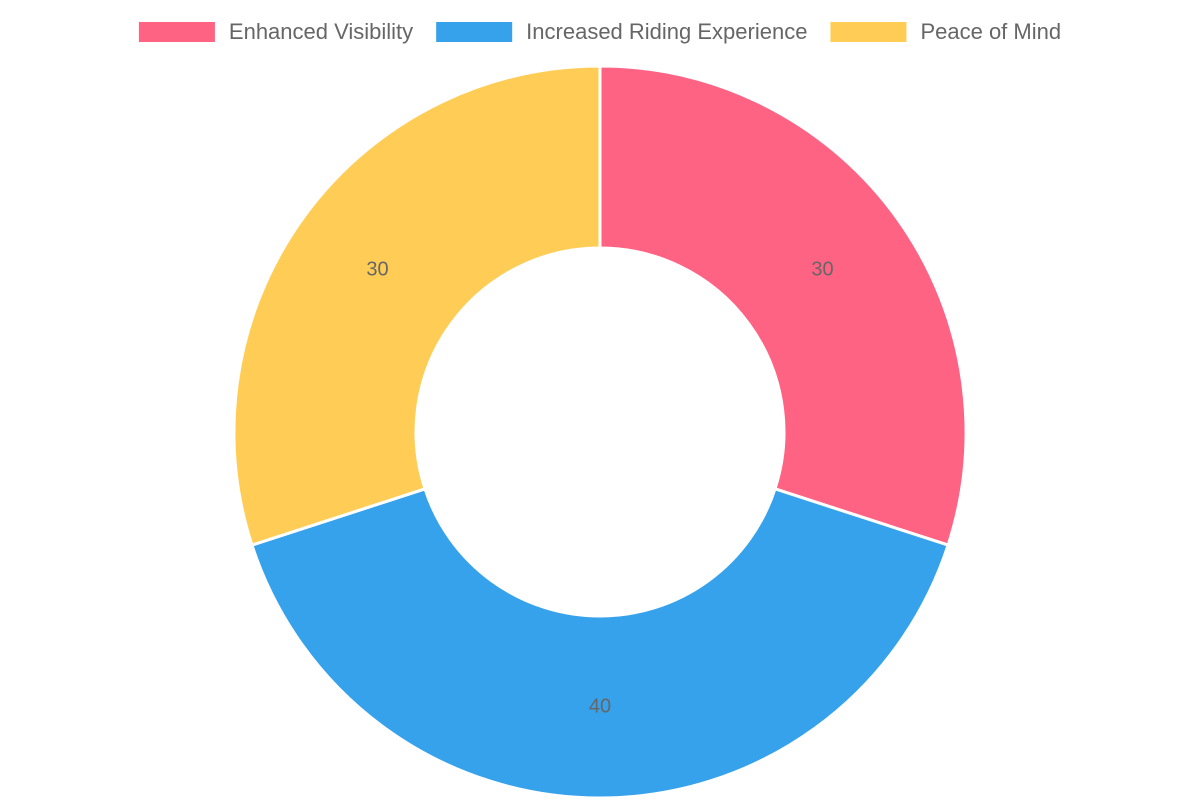 The width and height of the screenshot is (1200, 800). What do you see at coordinates (600, 706) in the screenshot?
I see `value-label: 40` at bounding box center [600, 706].